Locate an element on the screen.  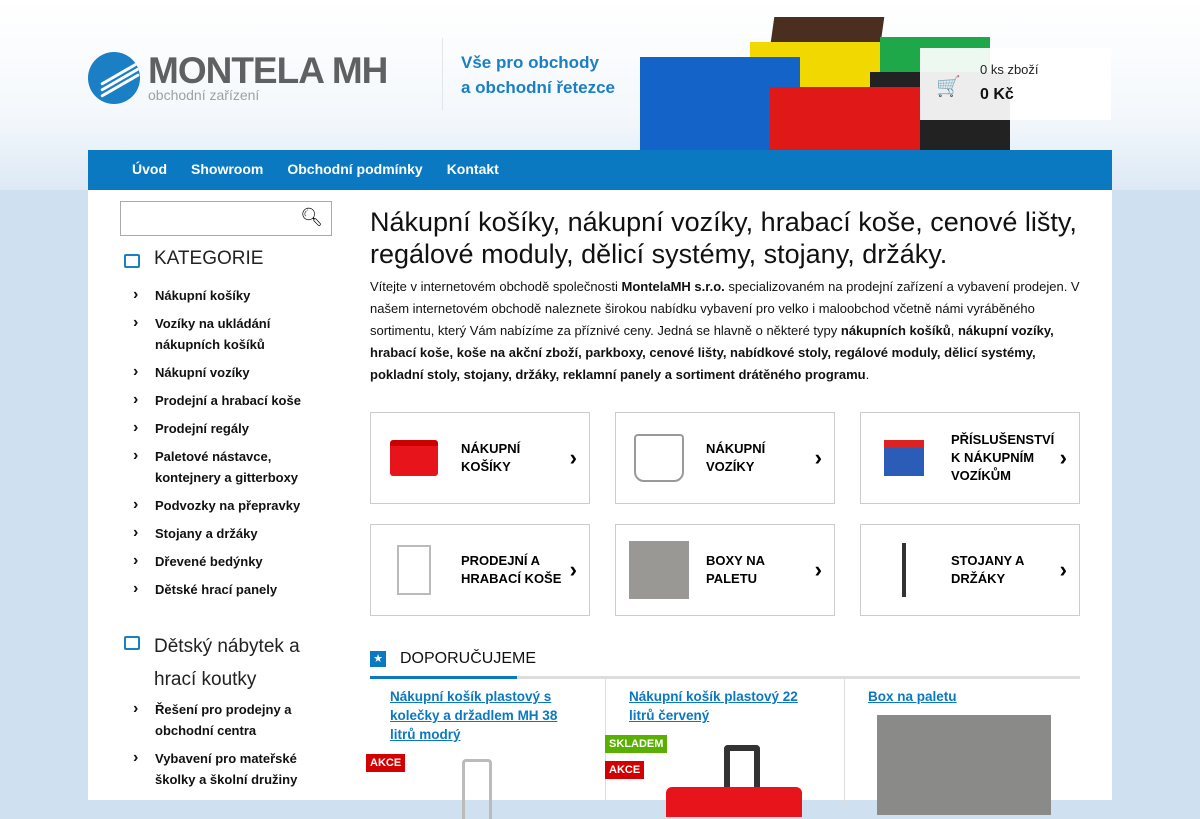
tile-label: Boxy na paletu is located at coordinates (735, 569).